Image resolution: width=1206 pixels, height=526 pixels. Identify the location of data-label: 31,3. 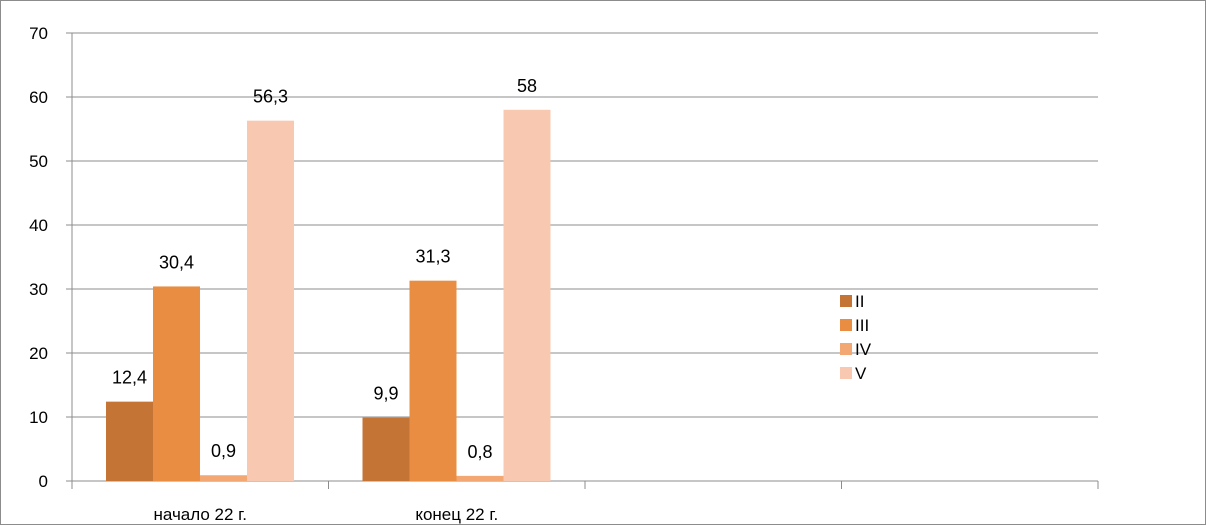
(432, 257).